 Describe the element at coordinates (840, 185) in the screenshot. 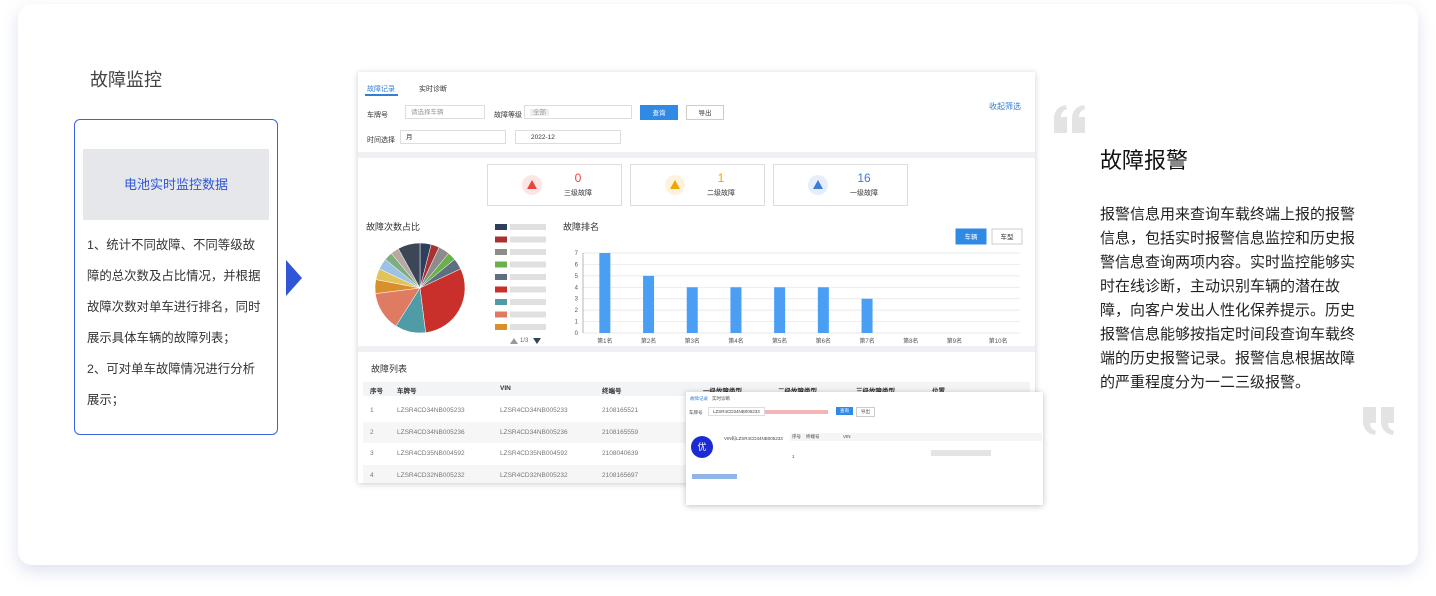

I see `stat-card: 16 一级故障` at that location.